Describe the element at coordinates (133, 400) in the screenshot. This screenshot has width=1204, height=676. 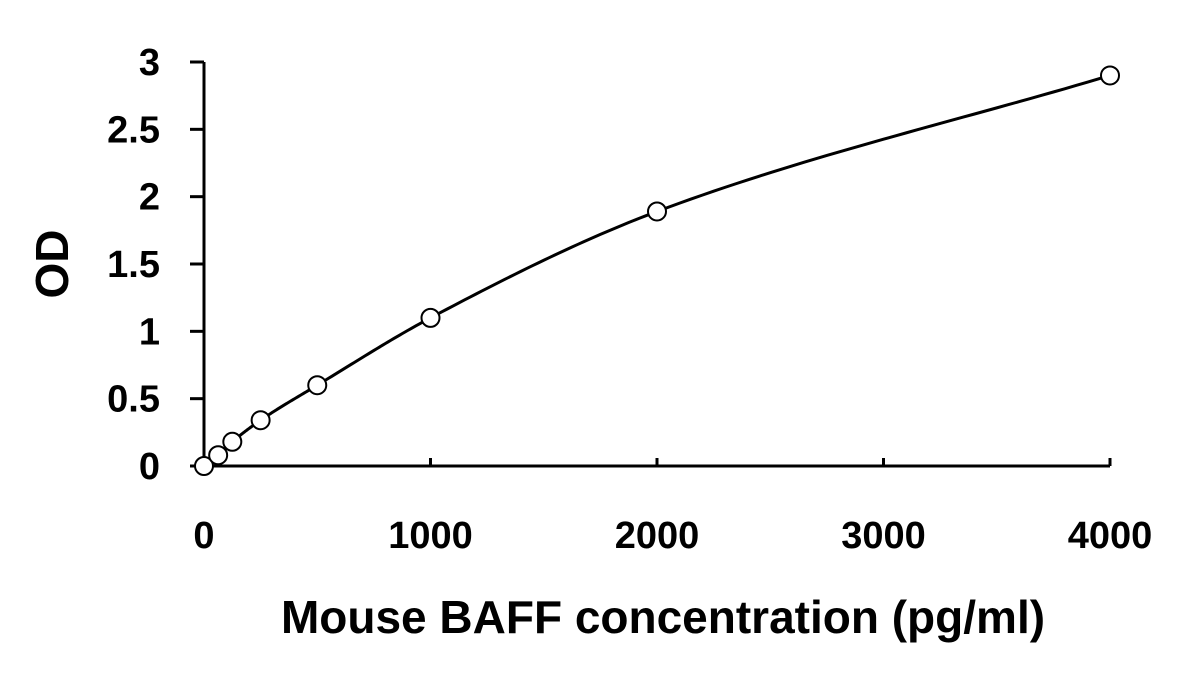
I see `y-tick-label: 0.5` at that location.